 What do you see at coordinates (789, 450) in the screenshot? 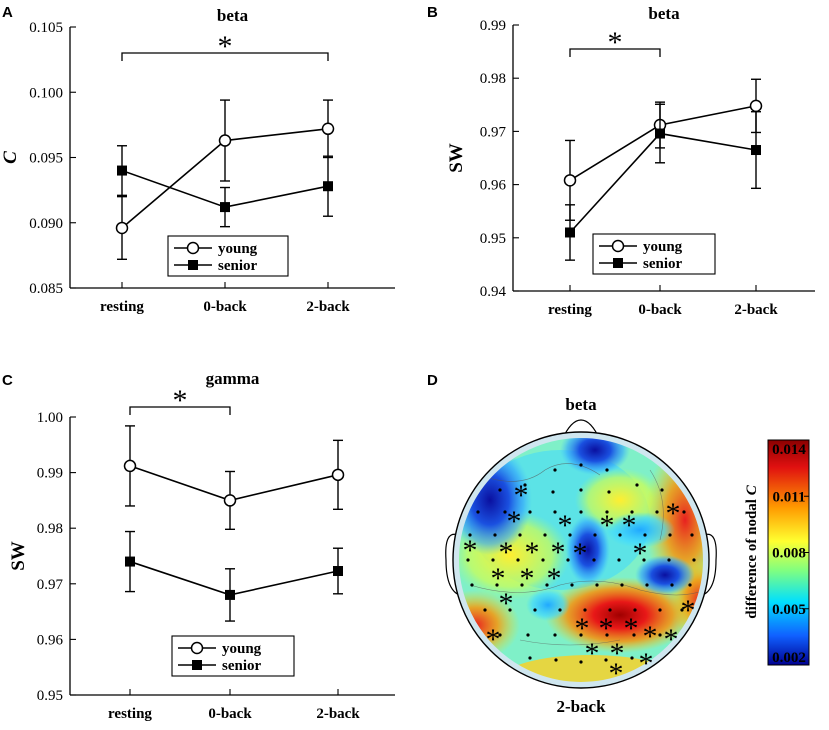
I see `colorbar-tick-label: 0.014` at bounding box center [789, 450].